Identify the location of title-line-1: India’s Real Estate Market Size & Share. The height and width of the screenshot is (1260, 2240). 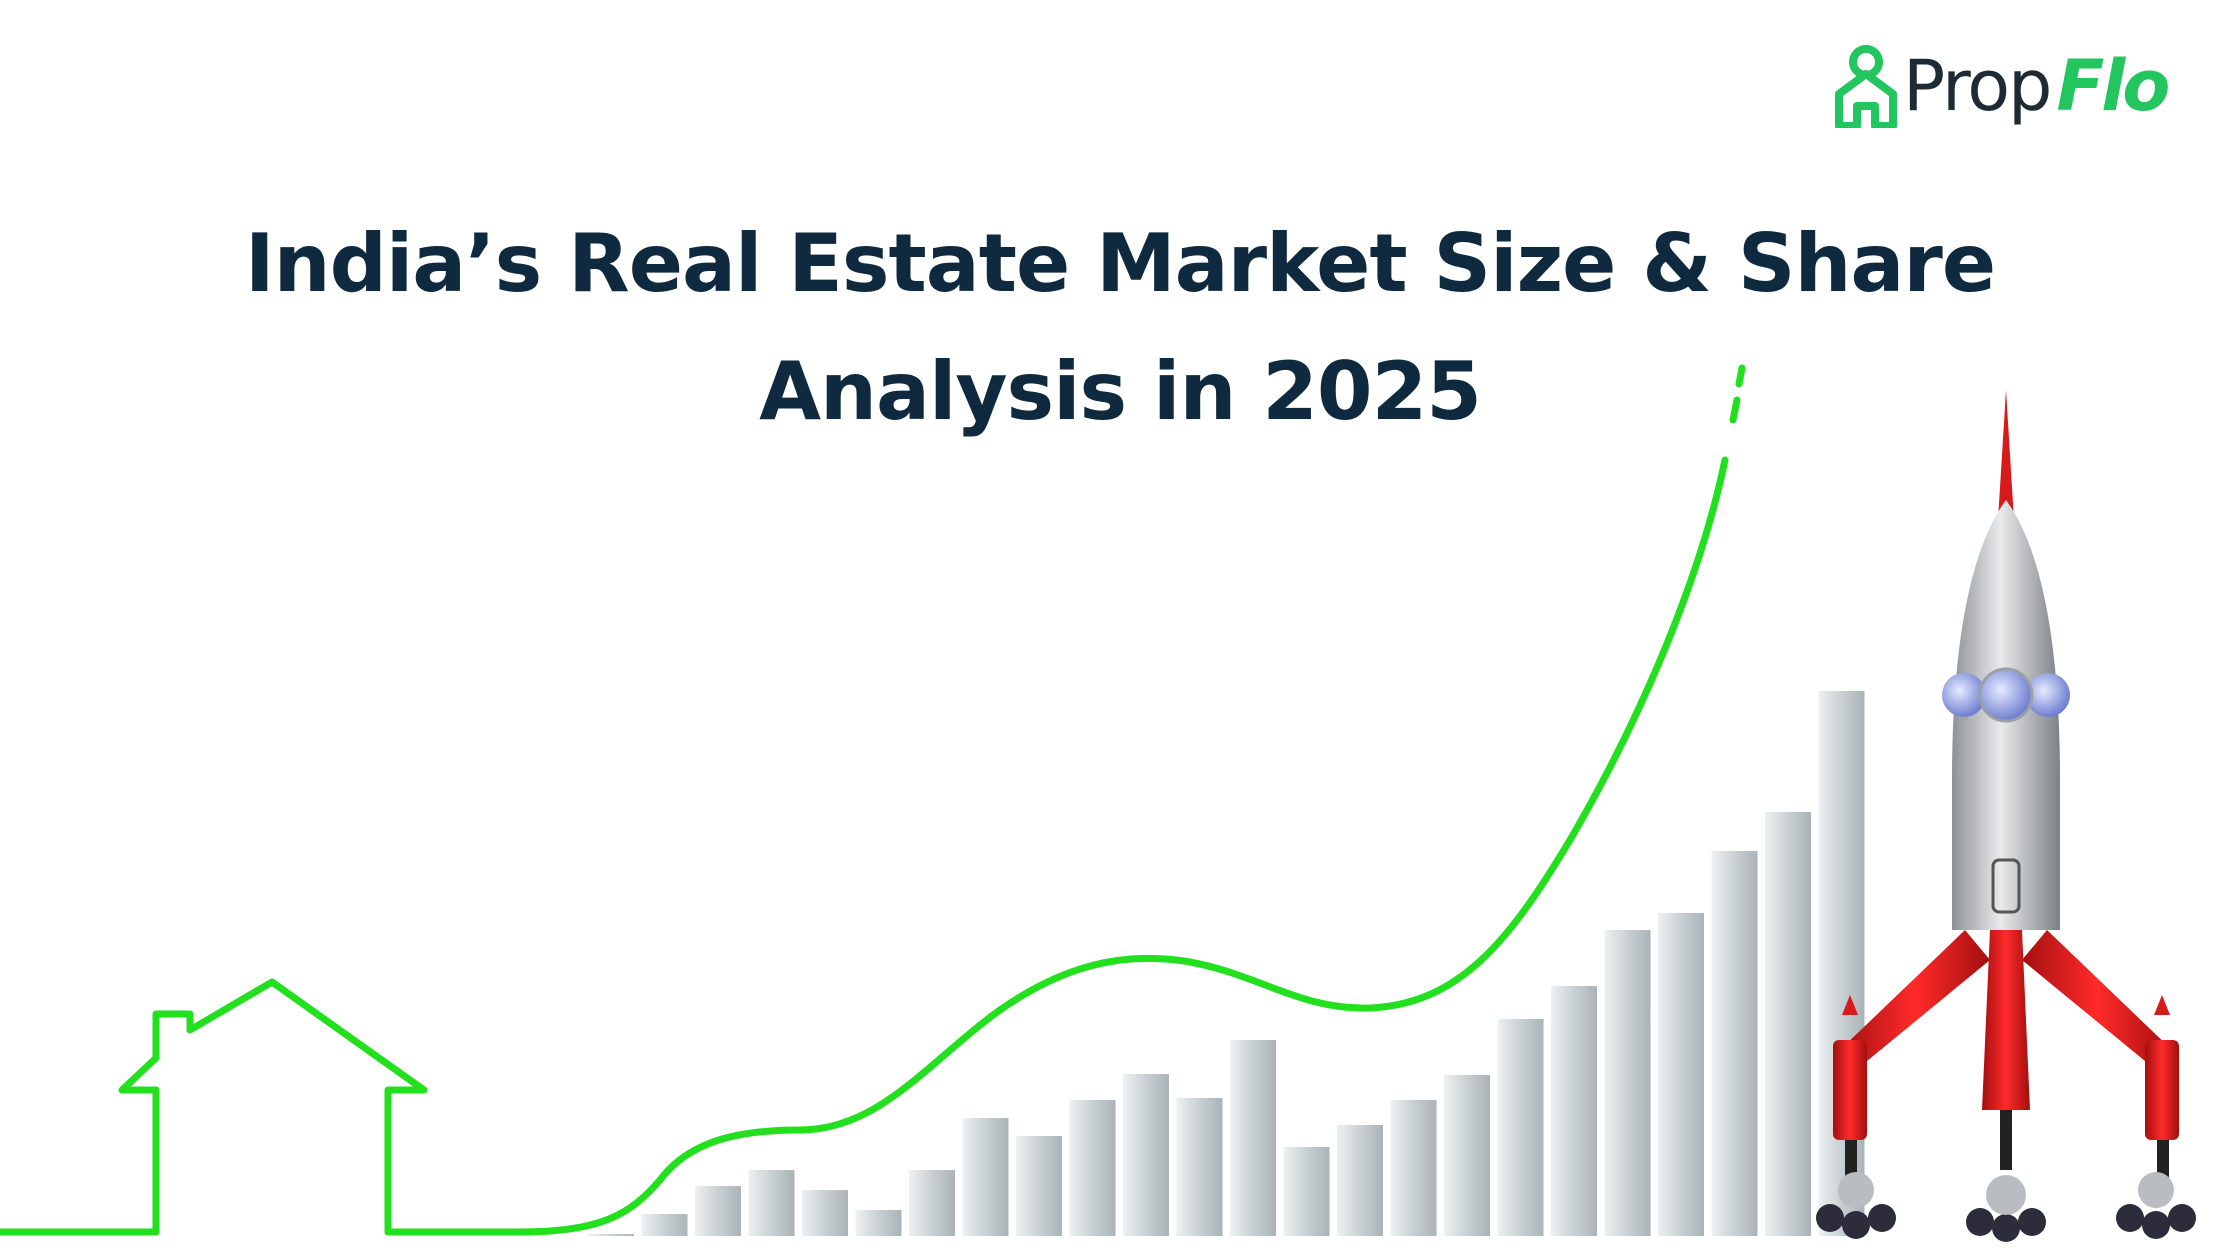
(1120, 263).